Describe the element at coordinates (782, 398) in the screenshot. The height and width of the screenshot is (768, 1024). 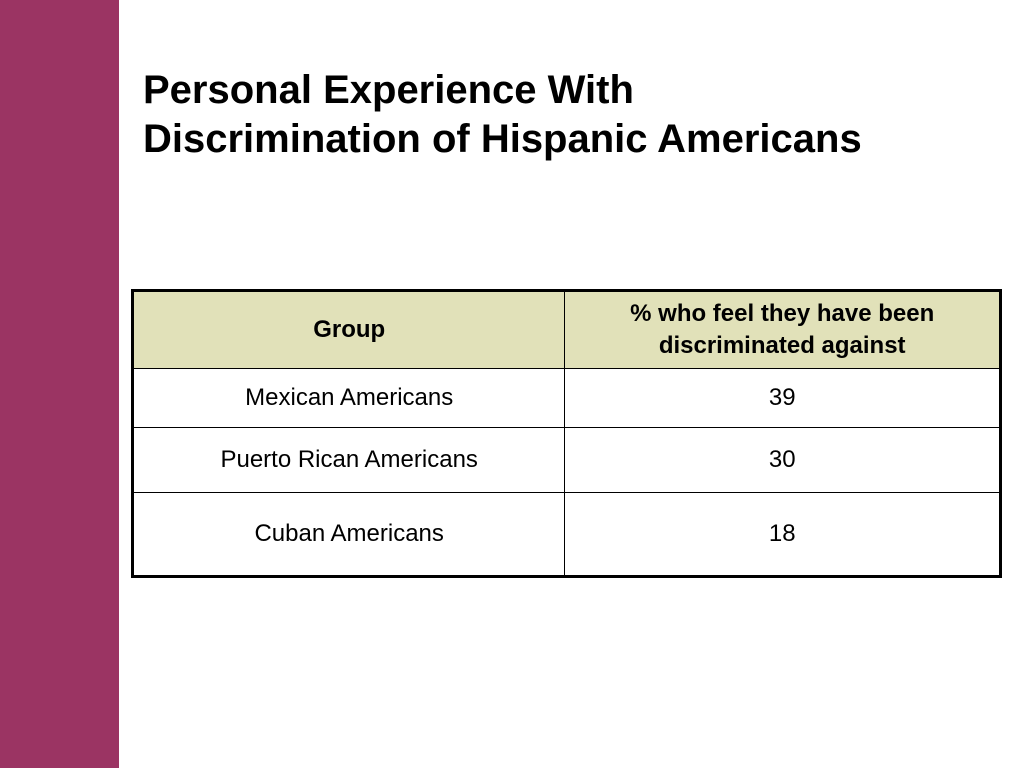
I see `cell-percent: 39` at that location.